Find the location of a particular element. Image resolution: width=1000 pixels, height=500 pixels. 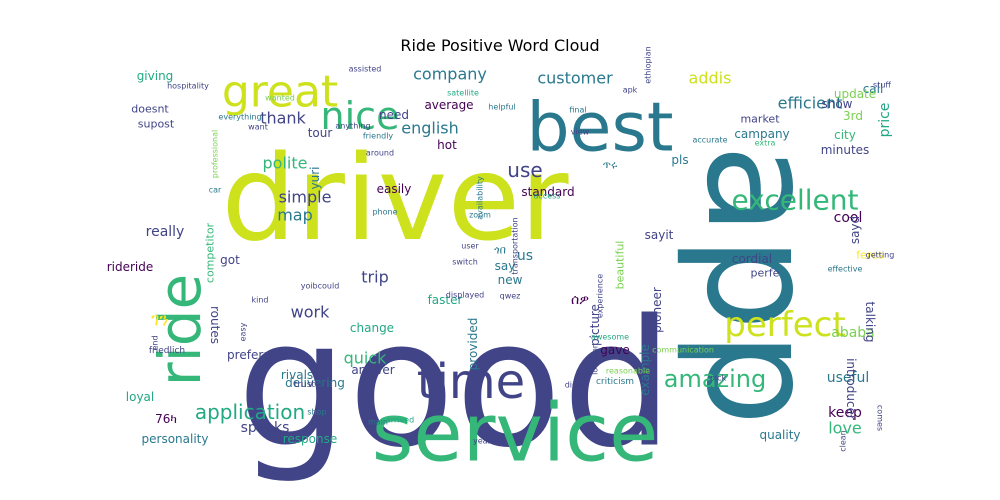

cloud-word: english is located at coordinates (430, 128).